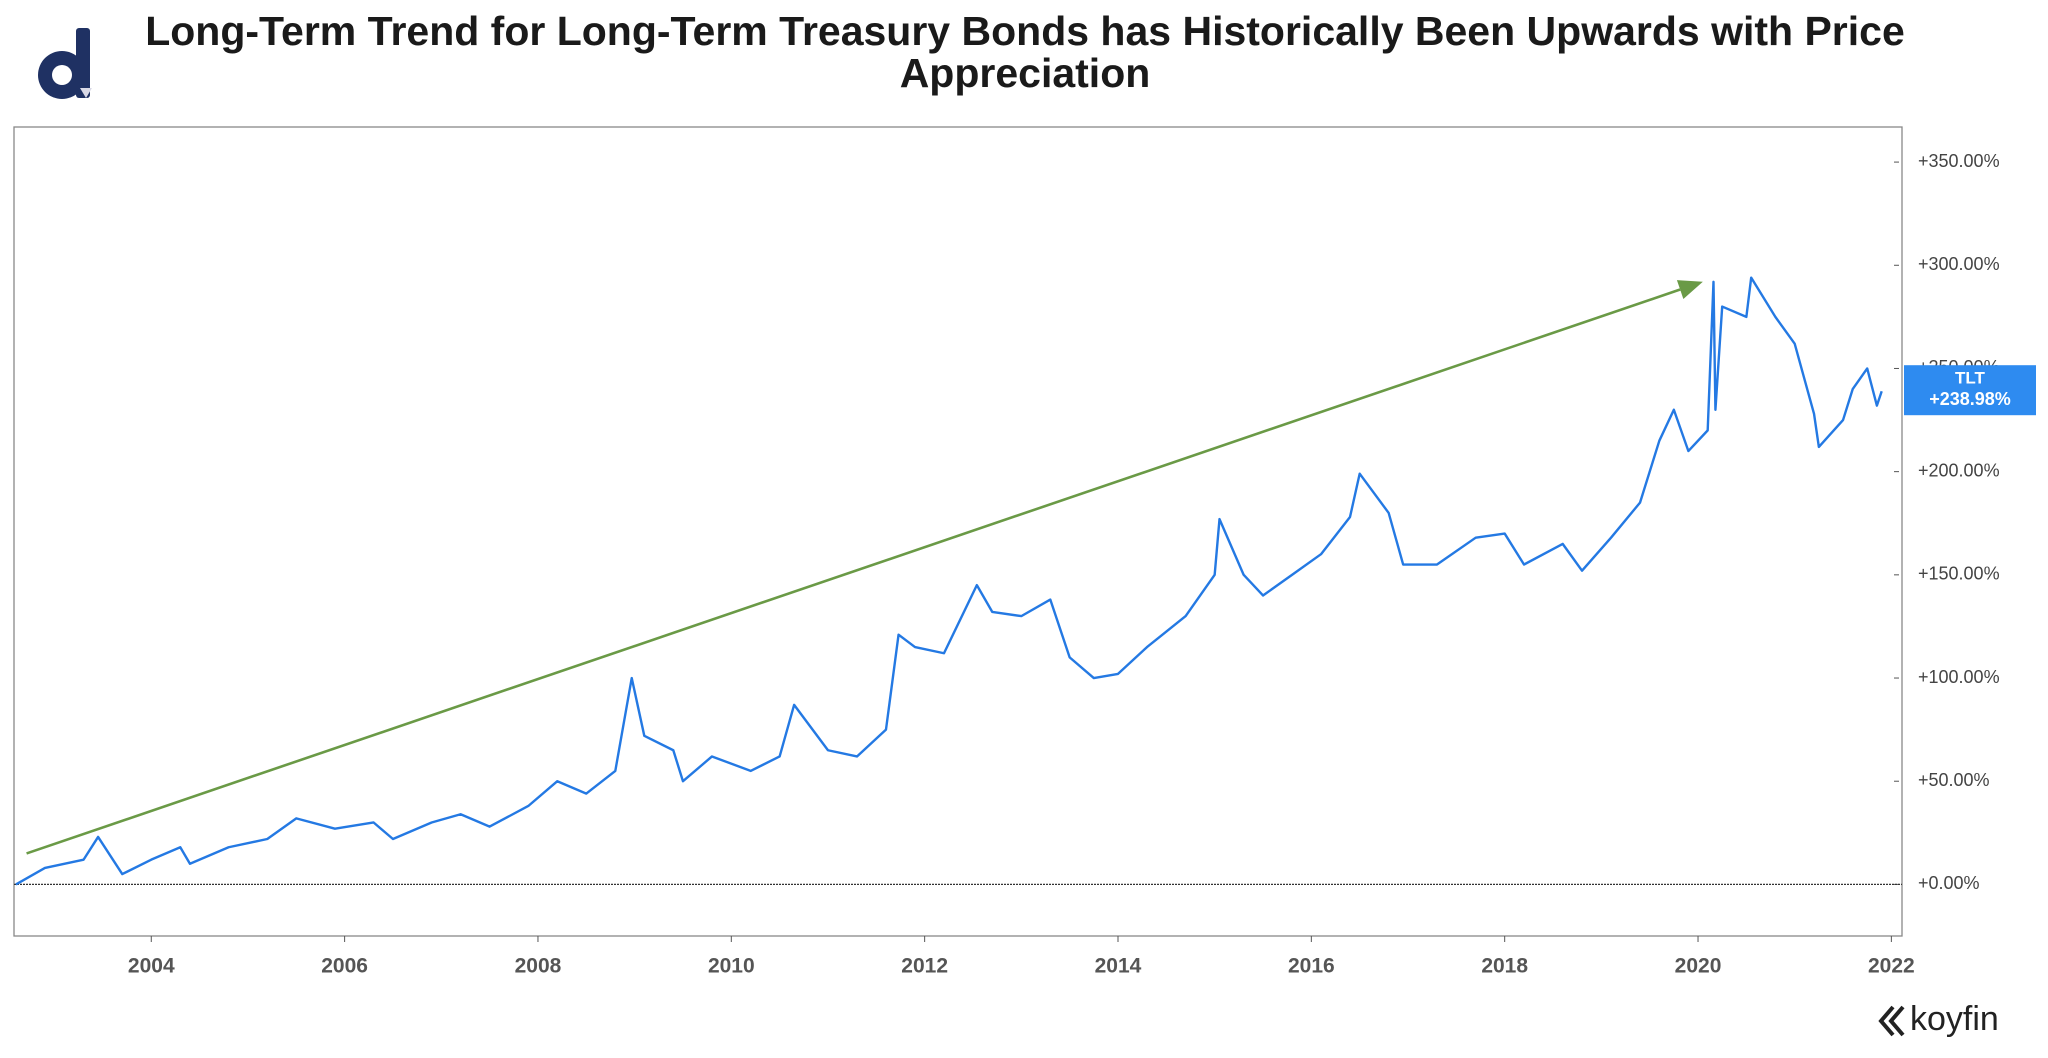 This screenshot has width=2048, height=1058. I want to click on y-tick-label: +200.00%, so click(1959, 470).